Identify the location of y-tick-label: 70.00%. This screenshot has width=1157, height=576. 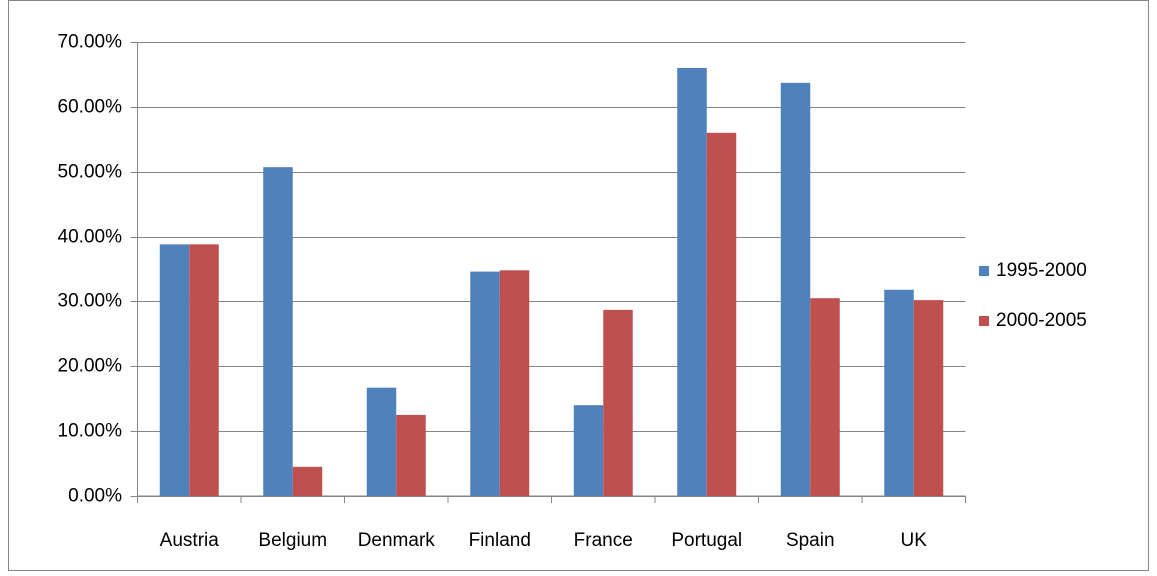
(90, 42).